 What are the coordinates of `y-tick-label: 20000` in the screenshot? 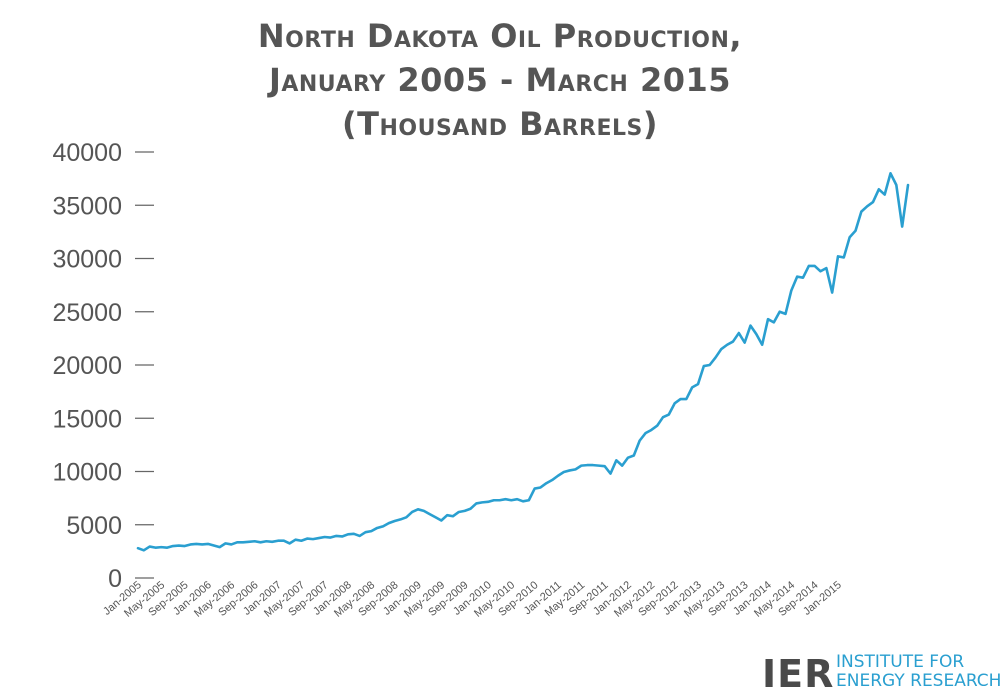 It's located at (87, 366).